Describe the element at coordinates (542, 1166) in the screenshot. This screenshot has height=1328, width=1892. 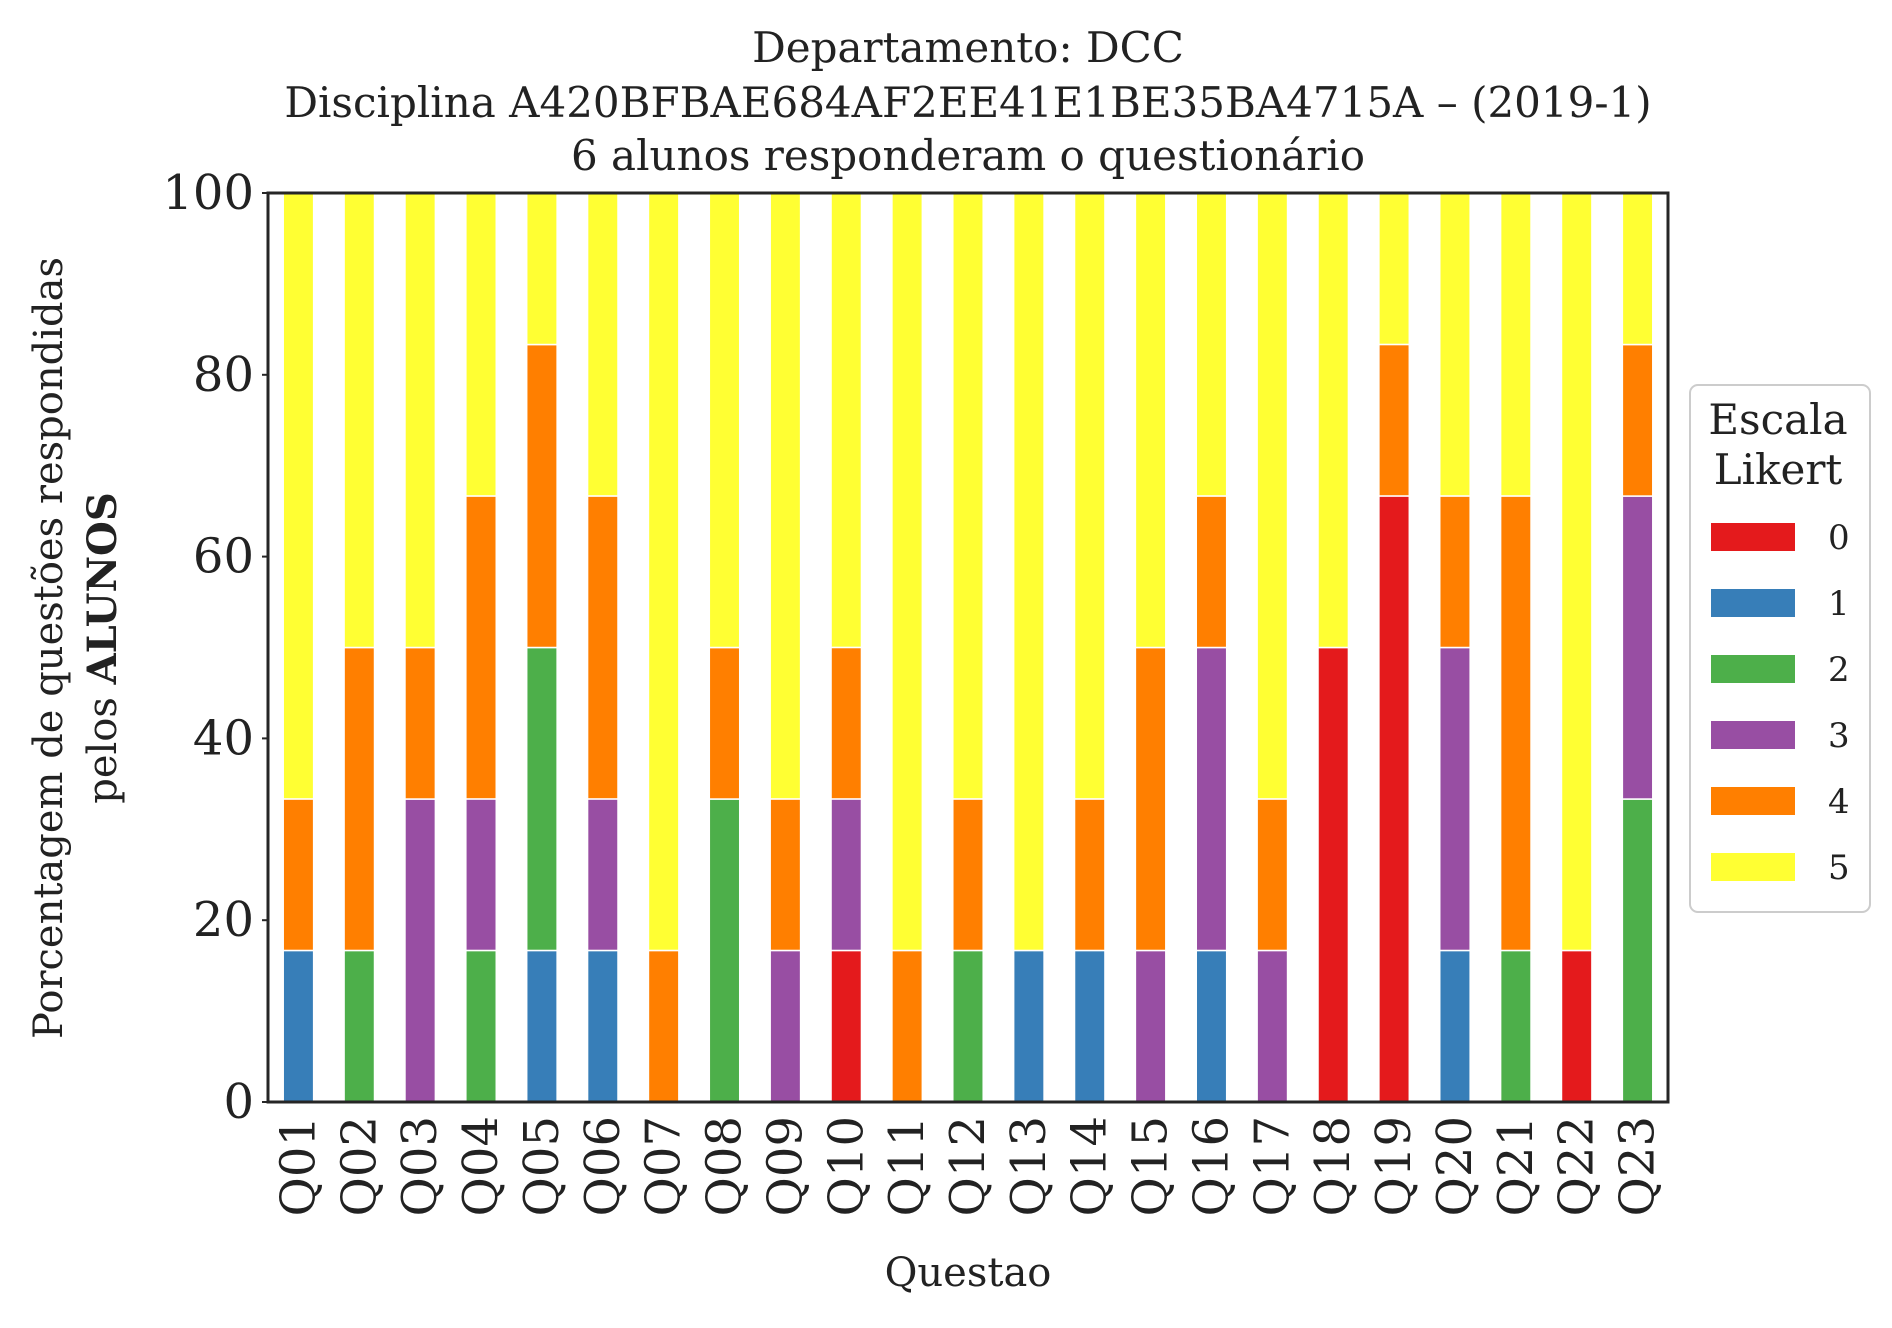
I see `x-tick-label-Q05: Q05` at that location.